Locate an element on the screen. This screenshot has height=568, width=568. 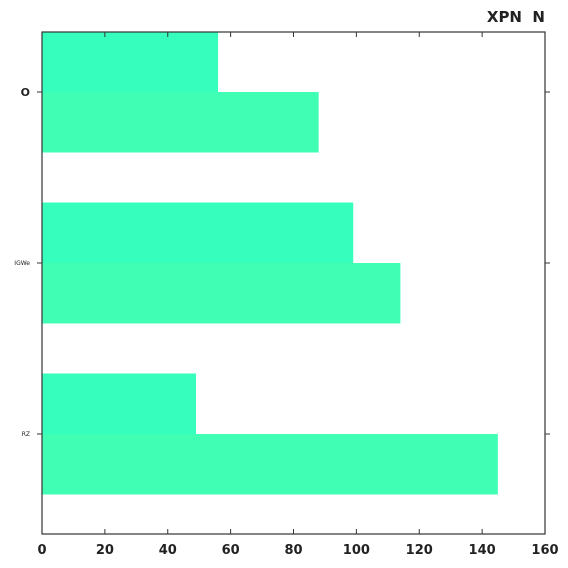
x-tick-label: 160 is located at coordinates (544, 550).